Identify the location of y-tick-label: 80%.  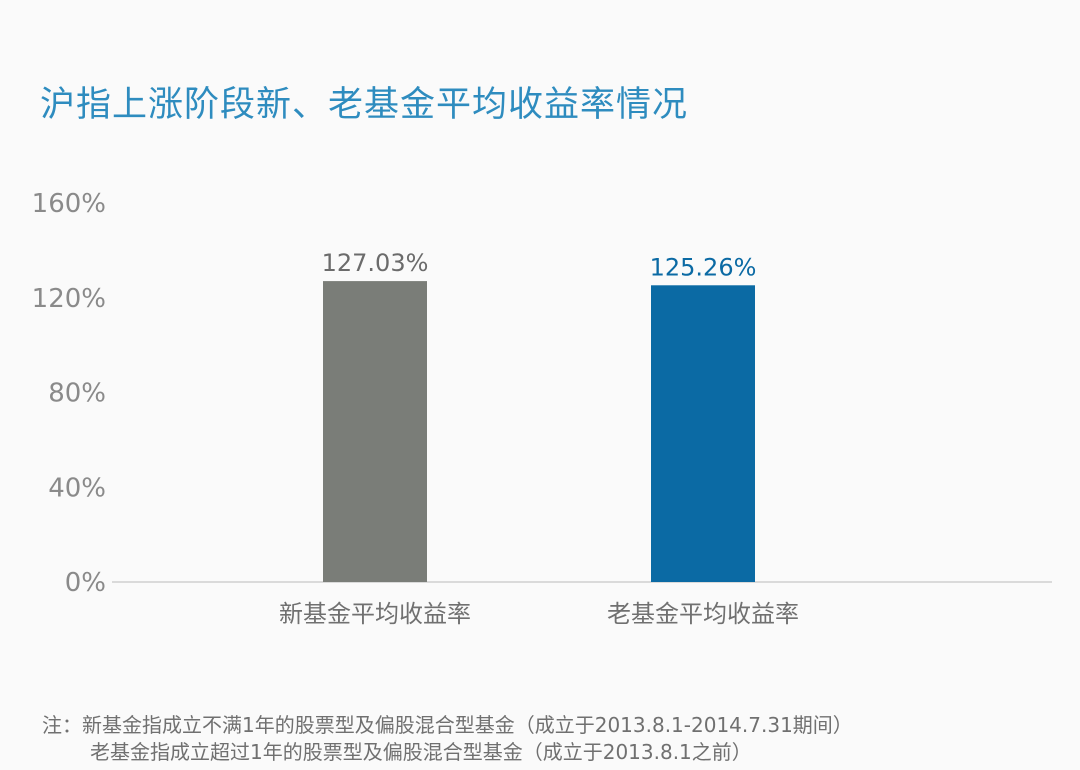
(77, 394).